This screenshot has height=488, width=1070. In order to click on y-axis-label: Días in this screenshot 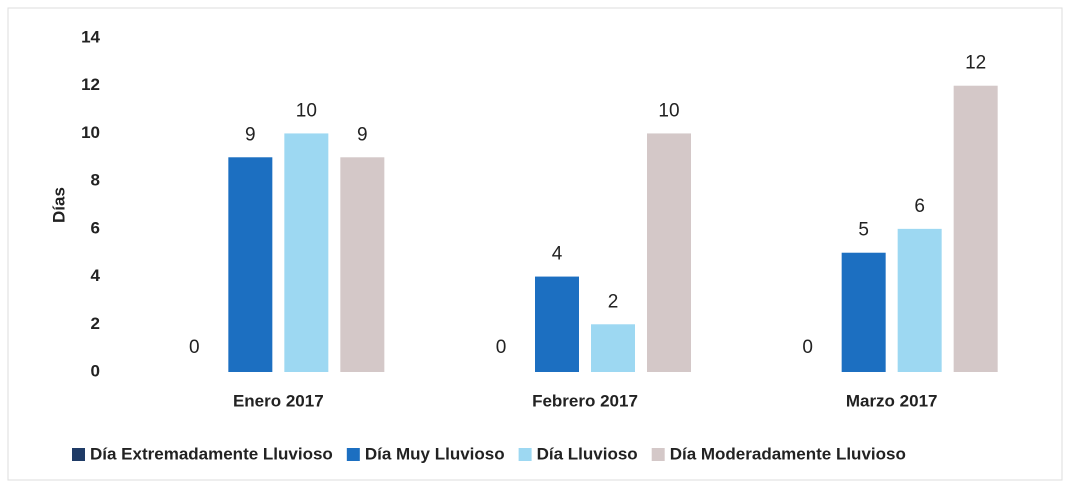, I will do `click(58, 205)`.